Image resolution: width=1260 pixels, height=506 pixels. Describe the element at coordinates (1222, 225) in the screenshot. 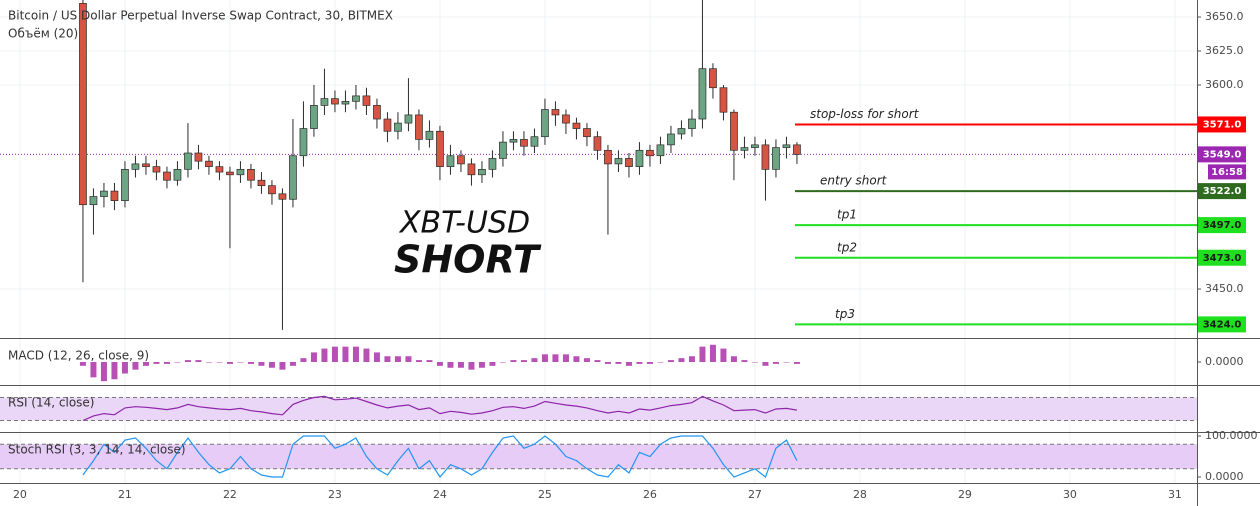

I see `level-label: 3497.0` at that location.